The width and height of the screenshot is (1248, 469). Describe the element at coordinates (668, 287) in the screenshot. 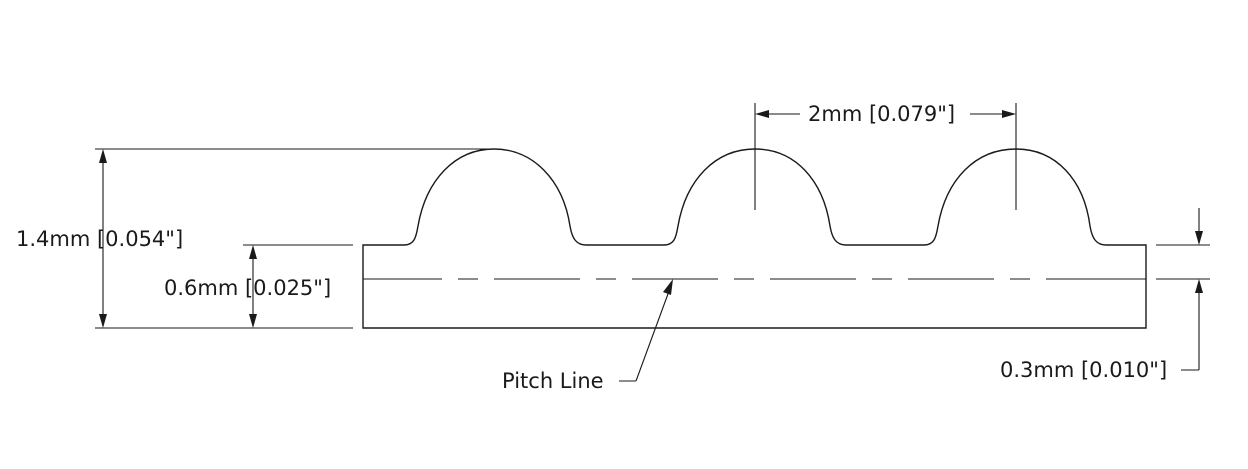

I see `arrow-icon` at that location.